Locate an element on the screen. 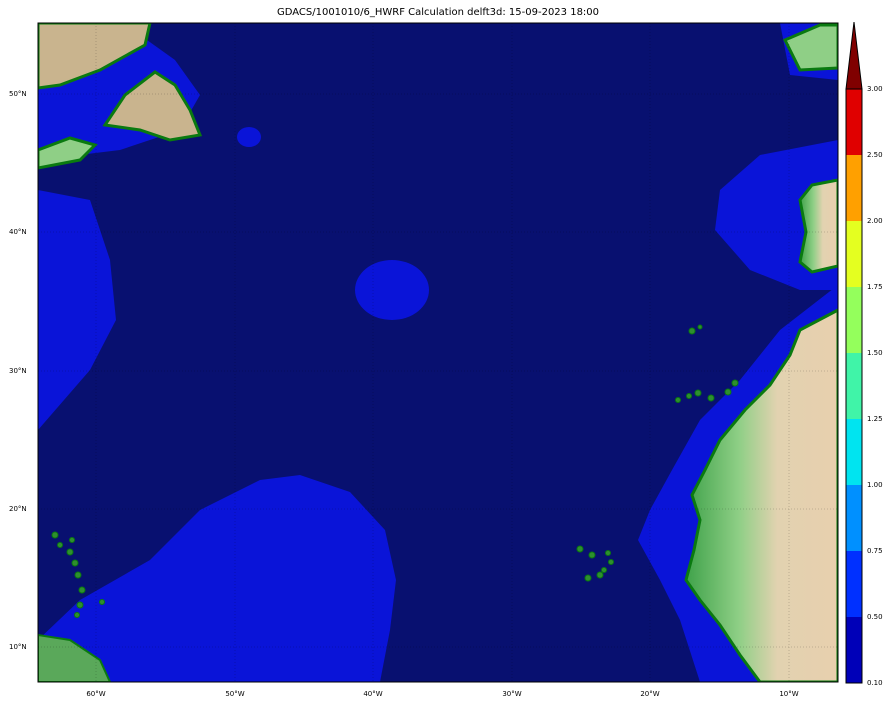 This screenshot has width=894, height=708. wave-region-west is located at coordinates (77, 310).